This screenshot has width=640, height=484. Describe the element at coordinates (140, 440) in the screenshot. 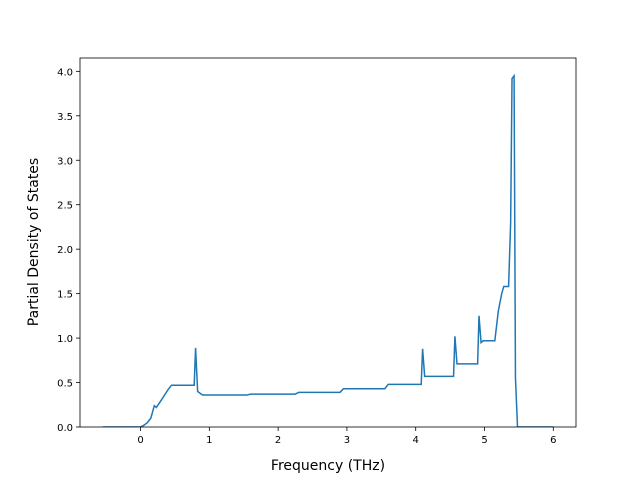

I see `x-tick-label: 0` at that location.